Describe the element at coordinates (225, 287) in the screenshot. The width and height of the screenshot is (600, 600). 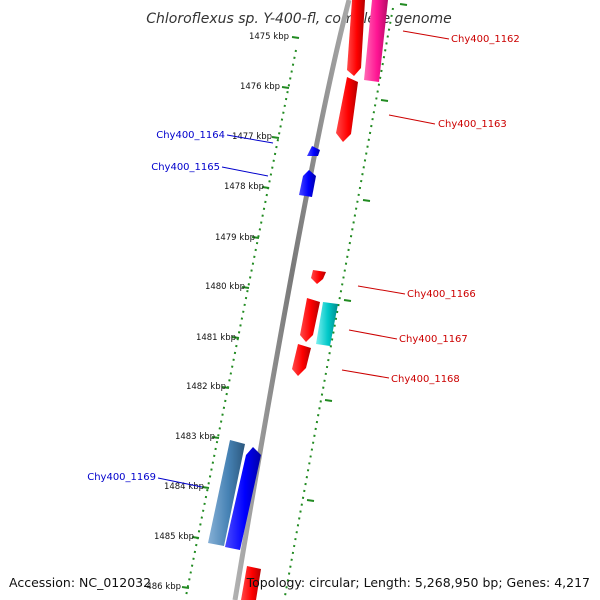
I see `scale-label: 1480 kbp` at that location.